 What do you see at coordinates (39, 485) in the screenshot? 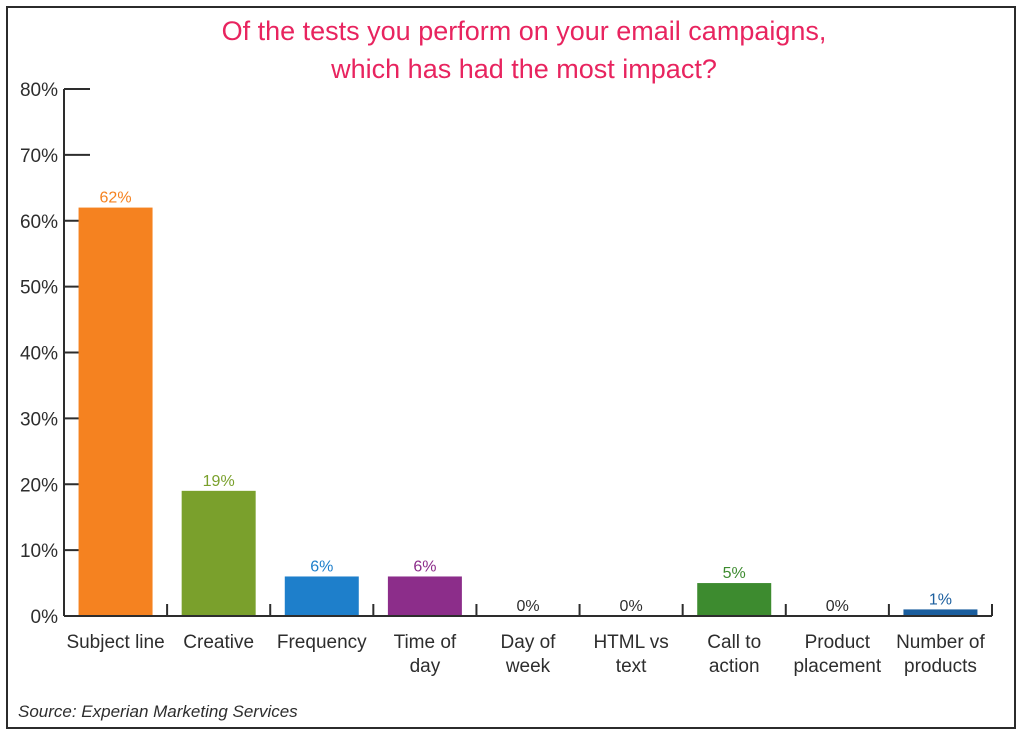
I see `y-tick-label: 20%` at bounding box center [39, 485].